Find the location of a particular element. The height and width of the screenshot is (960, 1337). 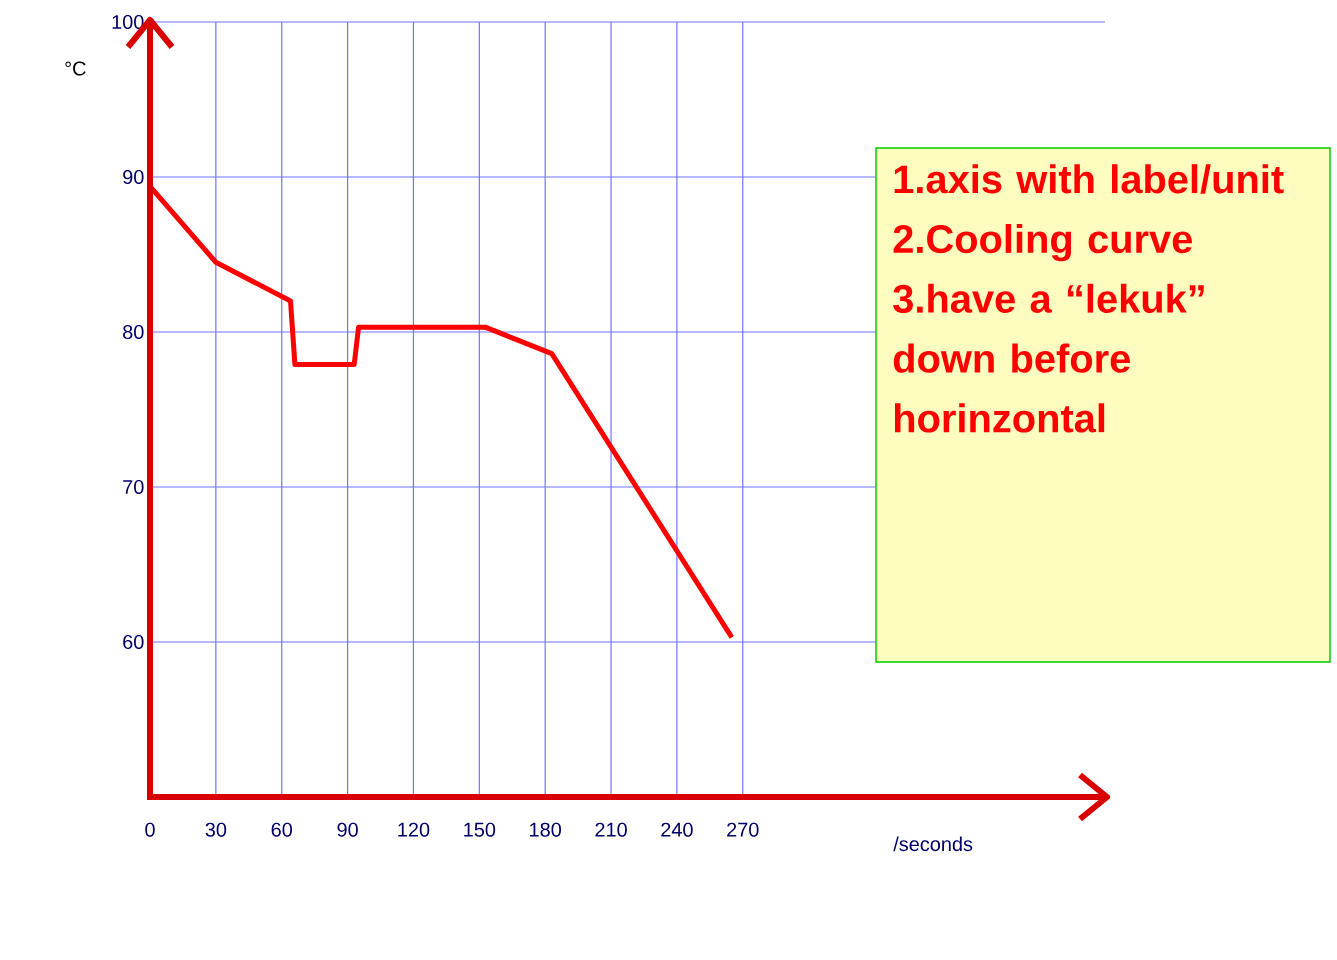

x-tick-label: 90 is located at coordinates (347, 829).